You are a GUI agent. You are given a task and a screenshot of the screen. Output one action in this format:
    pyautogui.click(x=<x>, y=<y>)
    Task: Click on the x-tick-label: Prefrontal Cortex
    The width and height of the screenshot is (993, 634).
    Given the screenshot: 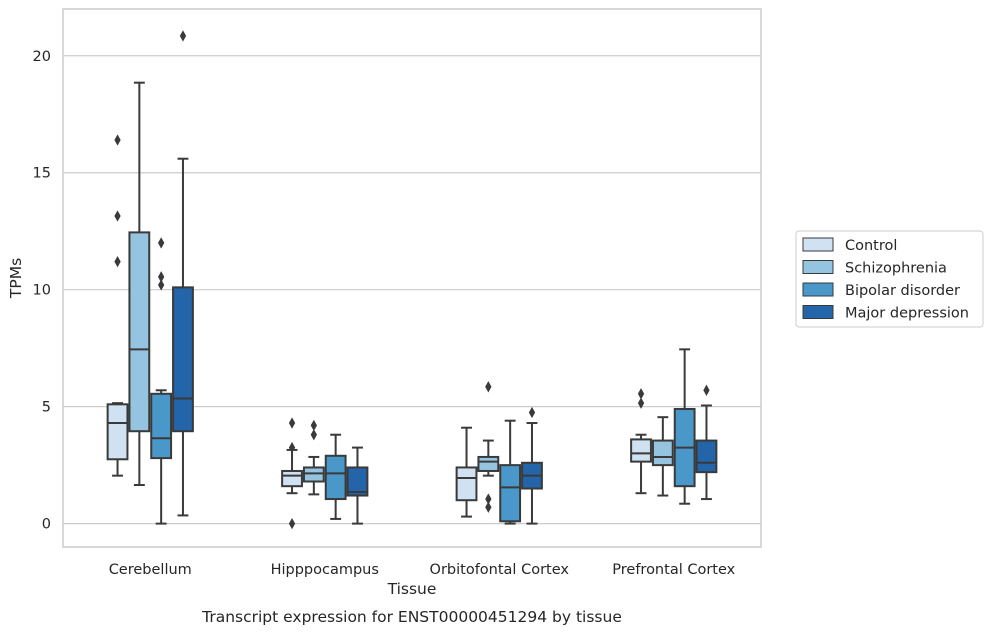 What is the action you would take?
    pyautogui.click(x=673, y=570)
    